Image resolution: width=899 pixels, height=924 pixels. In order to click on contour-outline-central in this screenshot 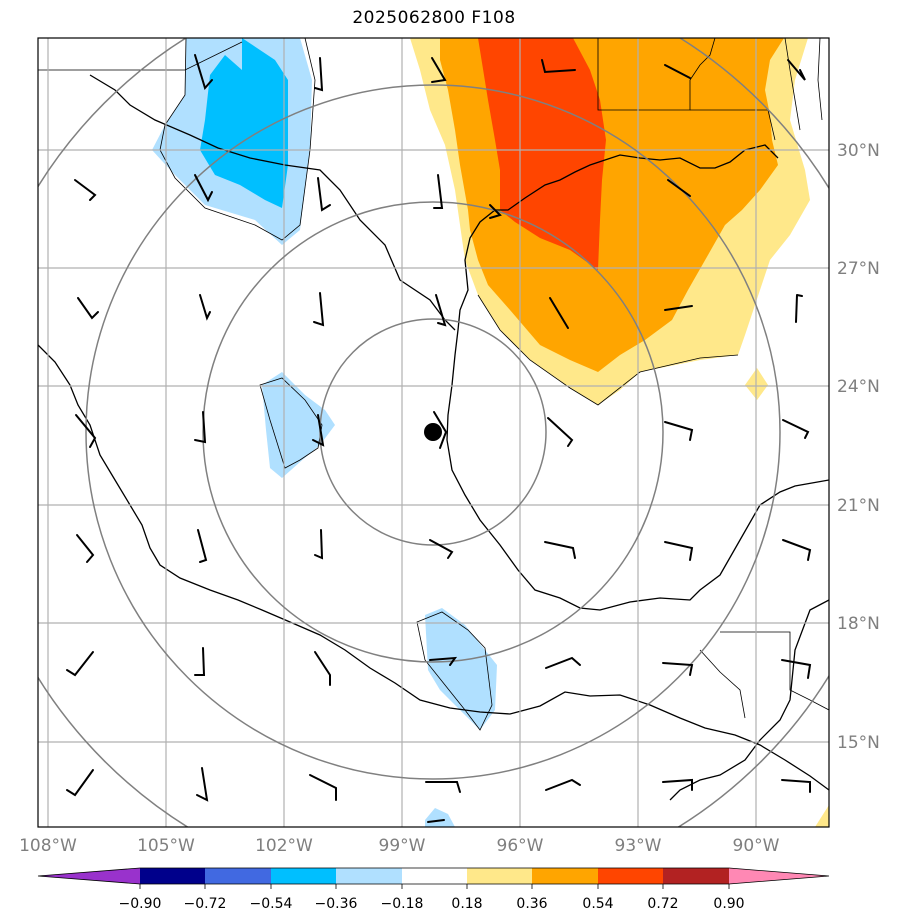, I will do `click(291, 423)`.